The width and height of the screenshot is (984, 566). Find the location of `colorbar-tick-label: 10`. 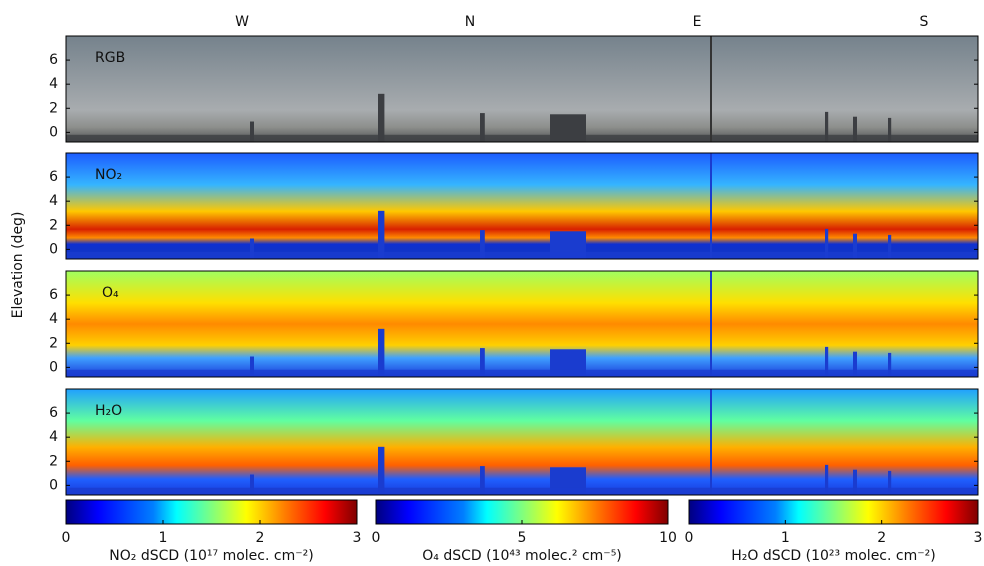

colorbar-tick-label: 10 is located at coordinates (668, 538).